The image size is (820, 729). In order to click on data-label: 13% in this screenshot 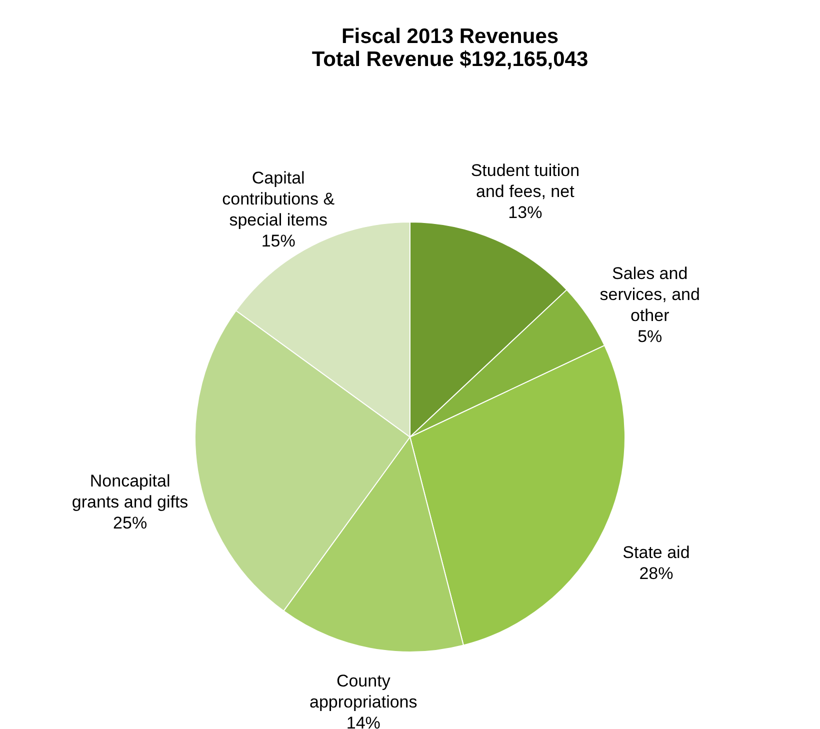, I will do `click(525, 212)`.